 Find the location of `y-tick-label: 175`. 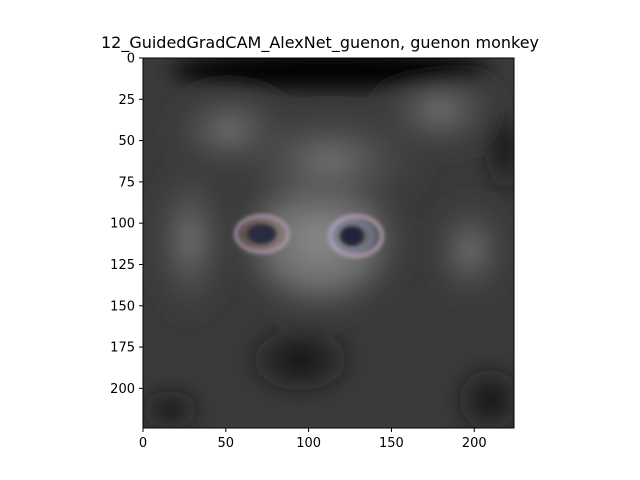

y-tick-label: 175 is located at coordinates (122, 348).